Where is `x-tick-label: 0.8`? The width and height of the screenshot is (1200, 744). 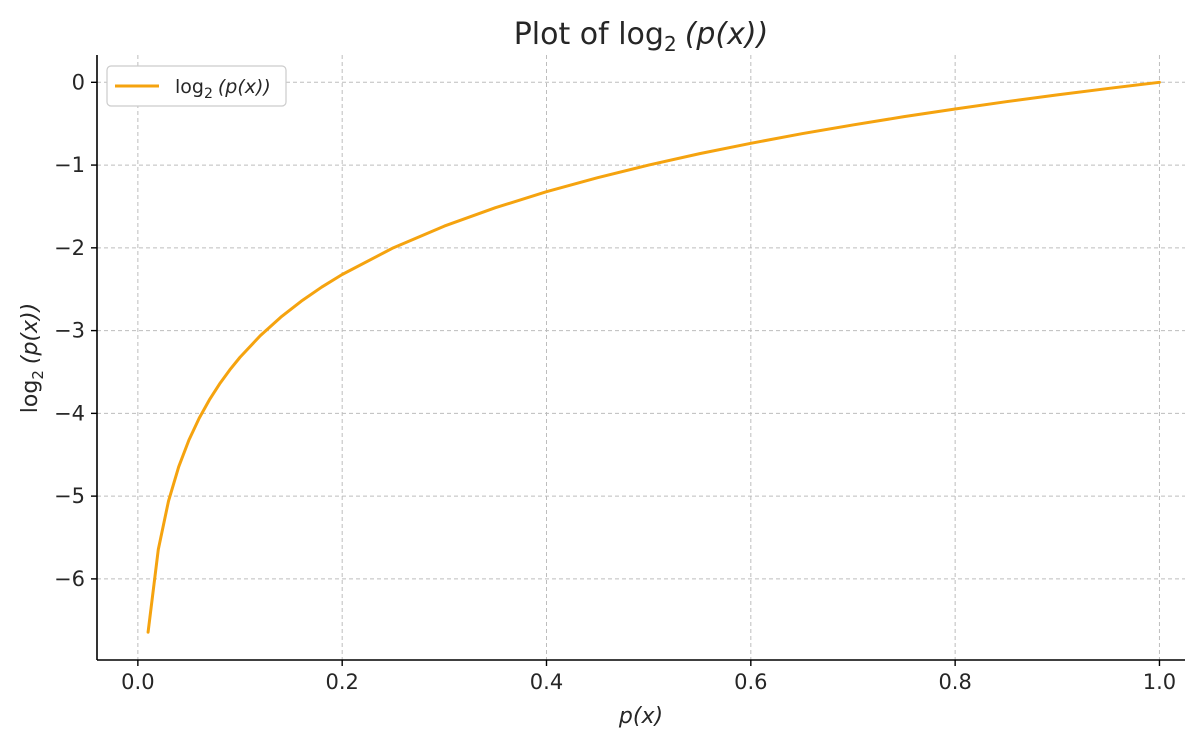
x-tick-label: 0.8 is located at coordinates (954, 682).